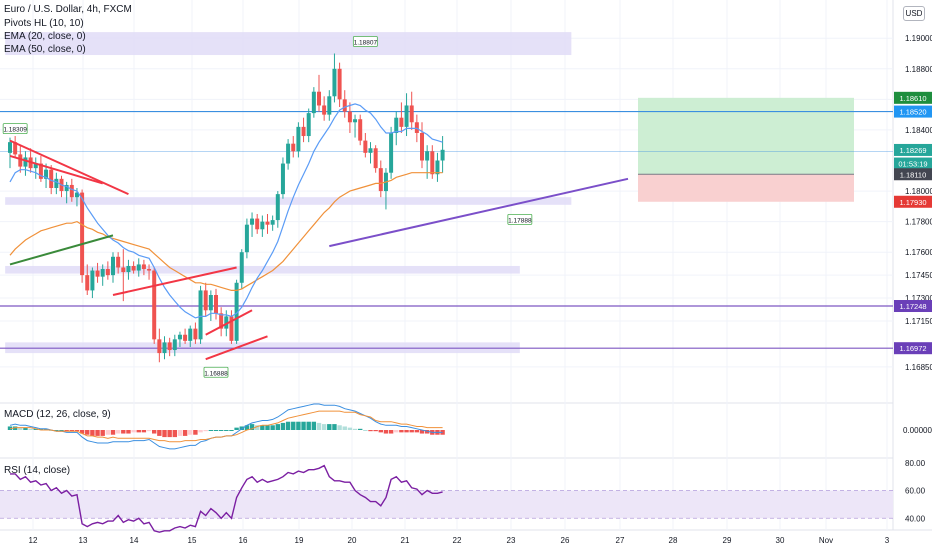  Describe the element at coordinates (446, 505) in the screenshot. I see `rsi-band` at that location.